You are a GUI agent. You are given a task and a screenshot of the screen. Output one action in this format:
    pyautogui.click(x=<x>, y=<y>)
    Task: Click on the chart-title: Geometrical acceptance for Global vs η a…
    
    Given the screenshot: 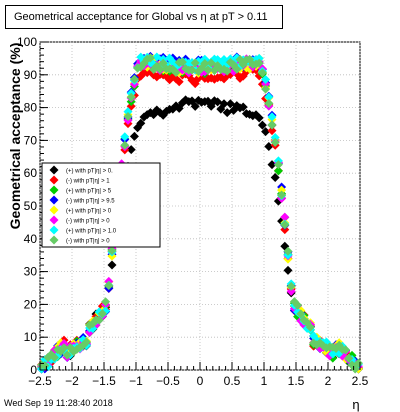 What is the action you would take?
    pyautogui.click(x=144, y=17)
    